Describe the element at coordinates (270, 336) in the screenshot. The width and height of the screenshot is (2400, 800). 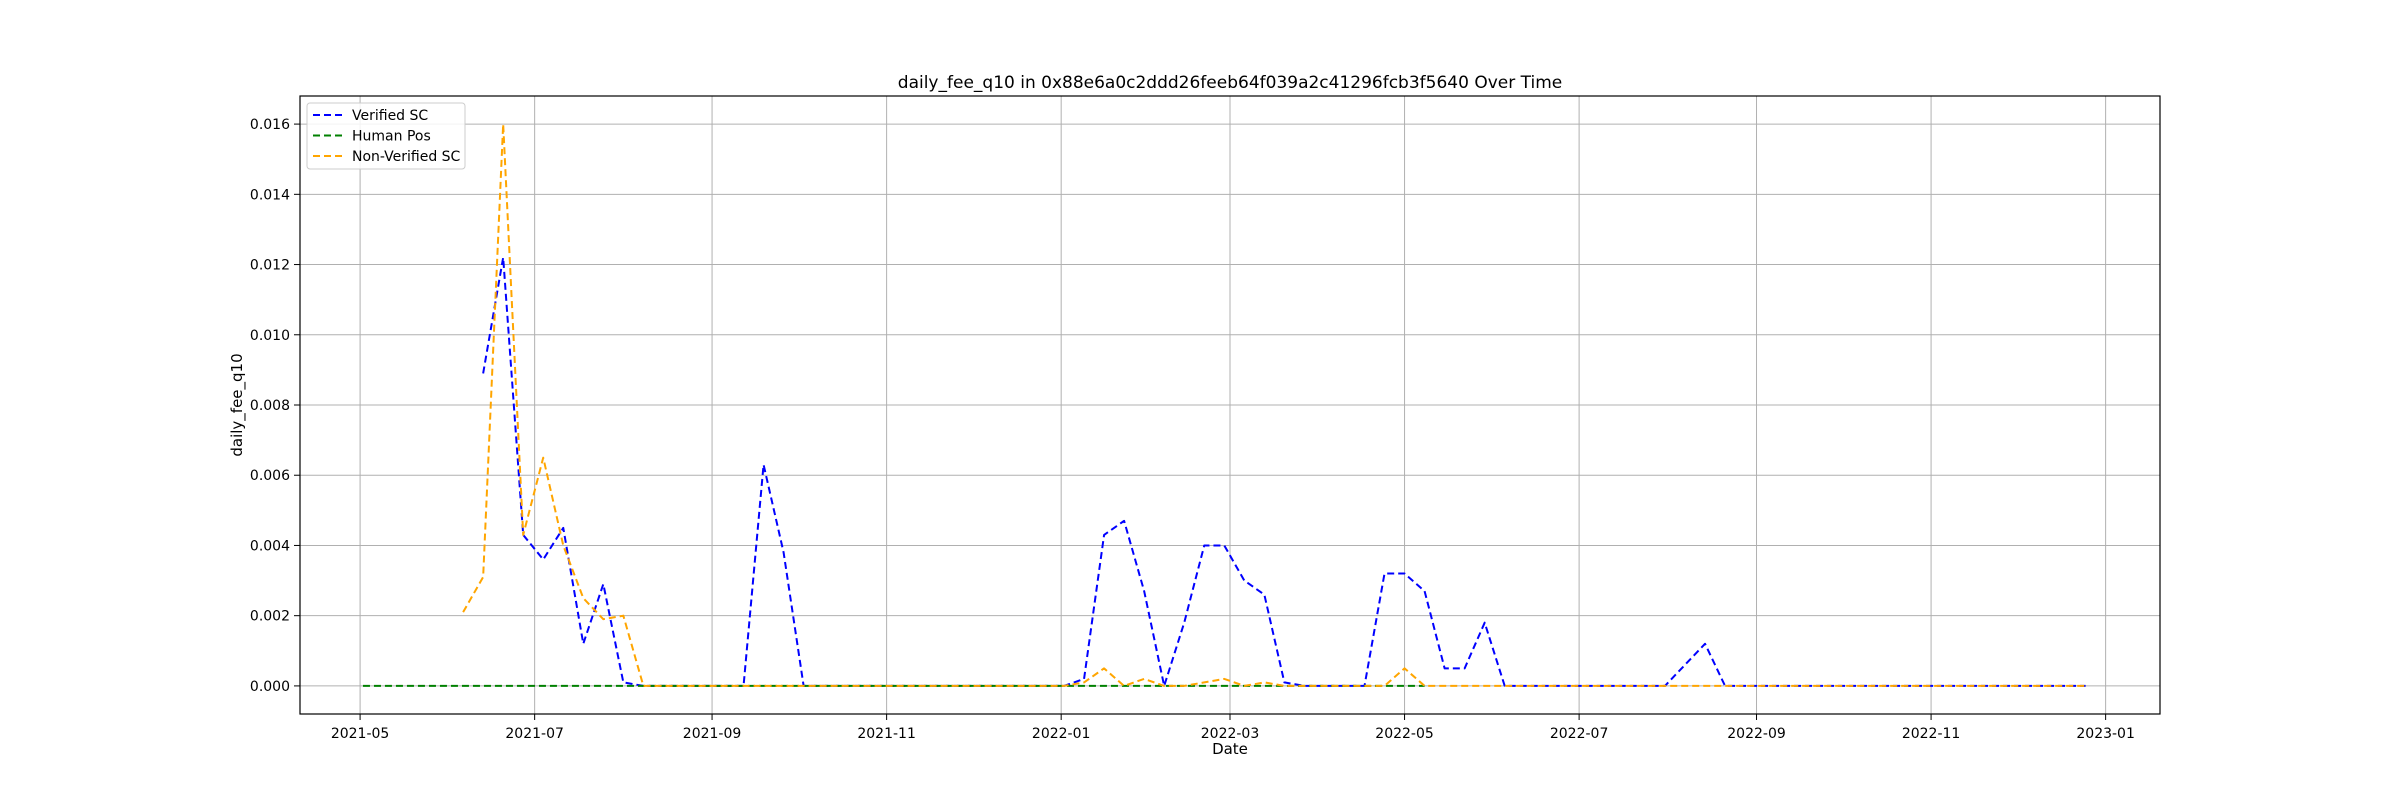
I see `y-tick-label: 0.010` at that location.